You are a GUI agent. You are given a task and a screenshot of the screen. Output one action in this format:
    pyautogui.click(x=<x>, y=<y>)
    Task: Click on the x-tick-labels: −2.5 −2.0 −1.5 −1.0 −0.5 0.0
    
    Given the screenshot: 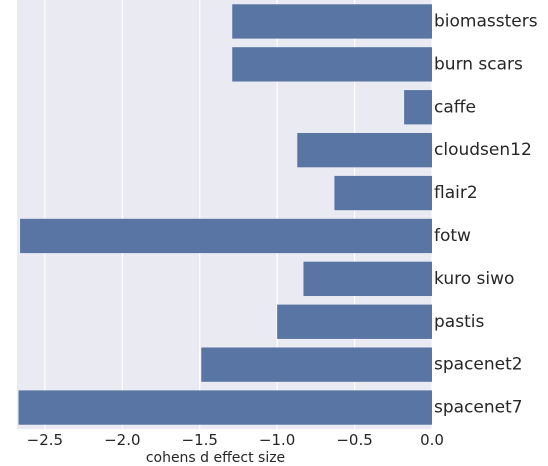 What is the action you would take?
    pyautogui.click(x=235, y=440)
    